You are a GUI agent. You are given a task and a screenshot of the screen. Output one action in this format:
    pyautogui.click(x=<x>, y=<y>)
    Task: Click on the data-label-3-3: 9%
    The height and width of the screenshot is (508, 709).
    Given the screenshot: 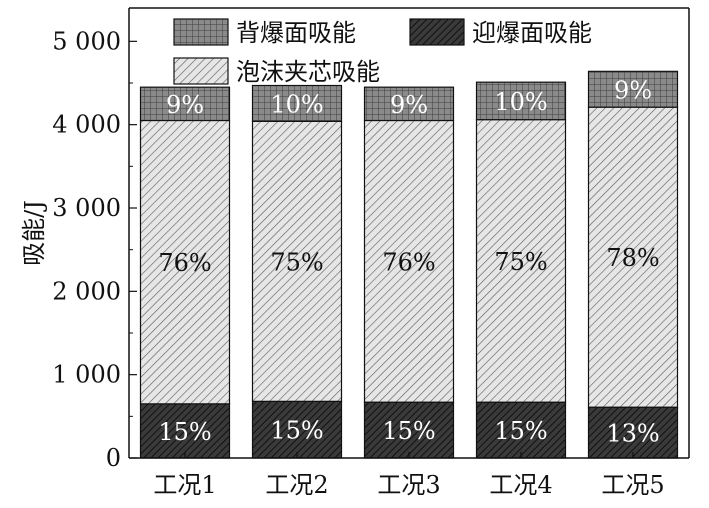 What is the action you would take?
    pyautogui.click(x=409, y=105)
    